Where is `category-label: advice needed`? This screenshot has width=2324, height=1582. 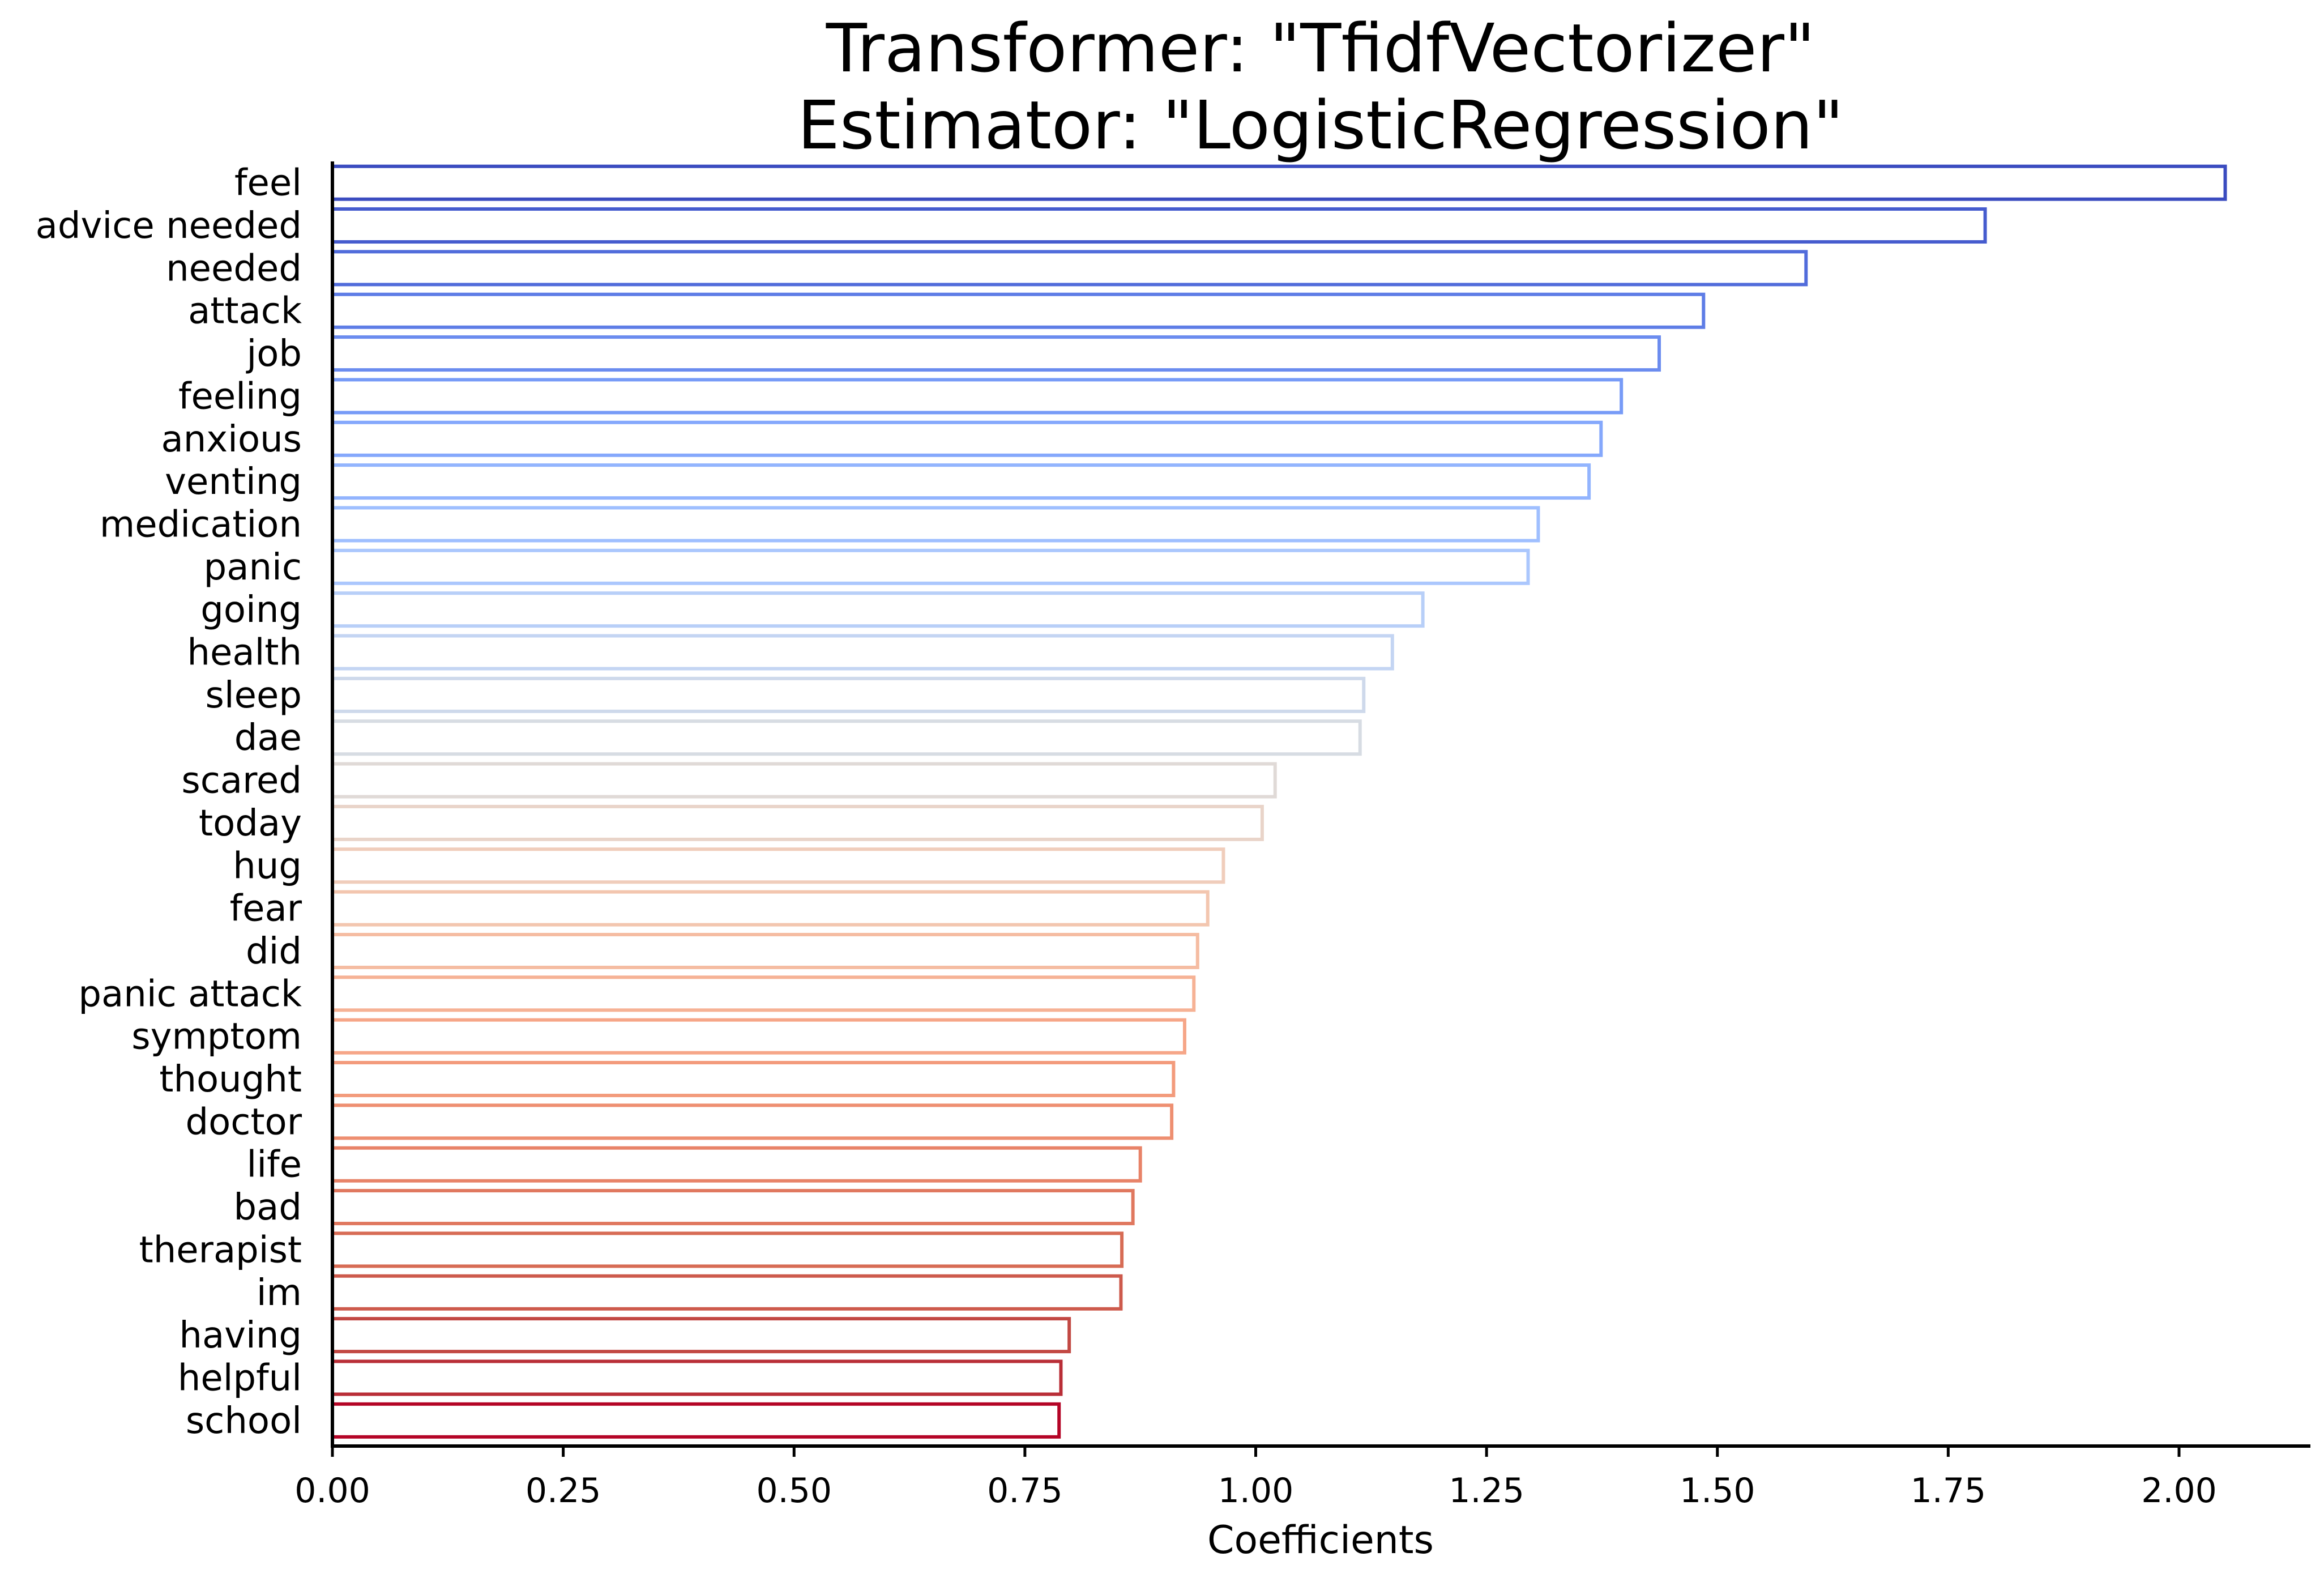
category-label: advice needed is located at coordinates (169, 226).